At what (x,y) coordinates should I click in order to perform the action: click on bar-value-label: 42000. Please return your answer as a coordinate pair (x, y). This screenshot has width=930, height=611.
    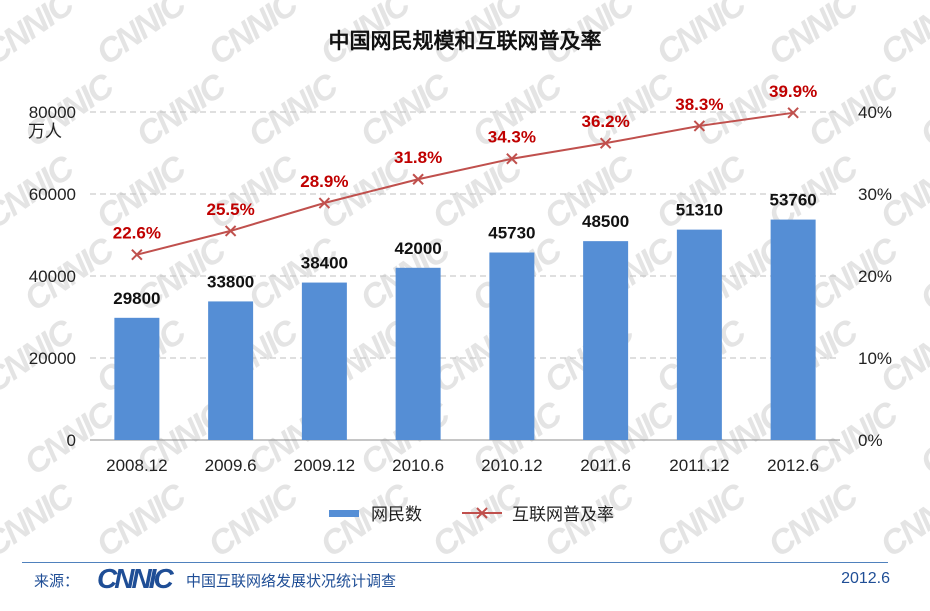
    Looking at the image, I should click on (417, 248).